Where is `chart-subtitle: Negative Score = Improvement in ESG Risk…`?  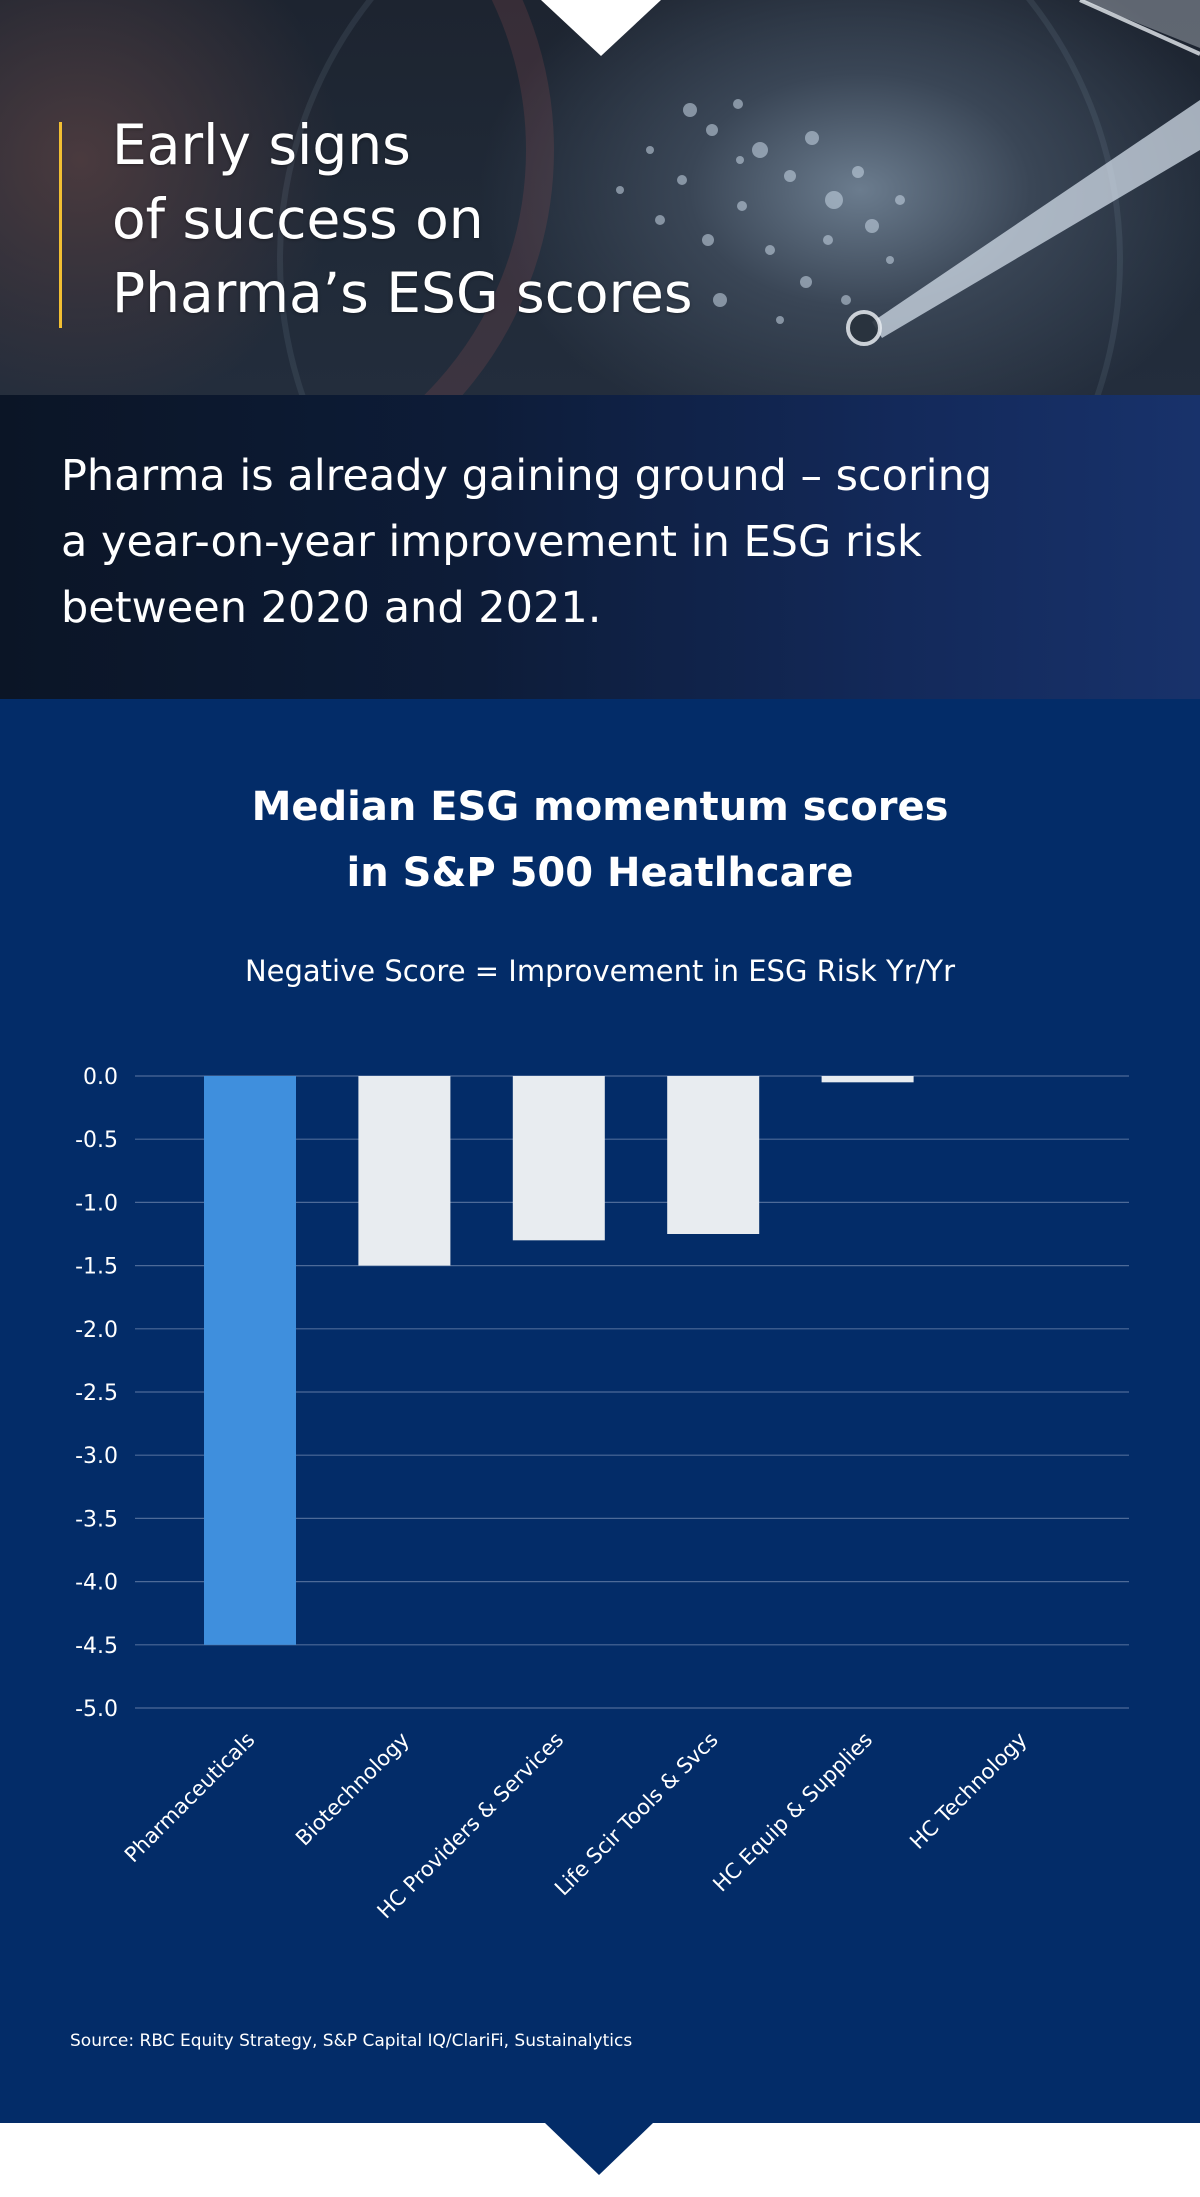 chart-subtitle: Negative Score = Improvement in ESG Risk… is located at coordinates (600, 971).